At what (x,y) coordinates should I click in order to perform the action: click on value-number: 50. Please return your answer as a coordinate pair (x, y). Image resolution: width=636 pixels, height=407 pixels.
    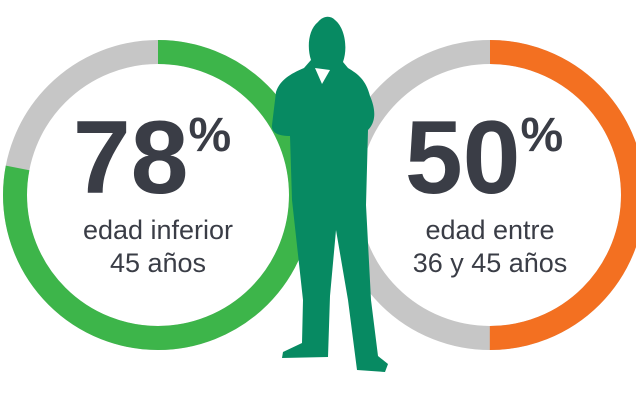
    Looking at the image, I should click on (463, 158).